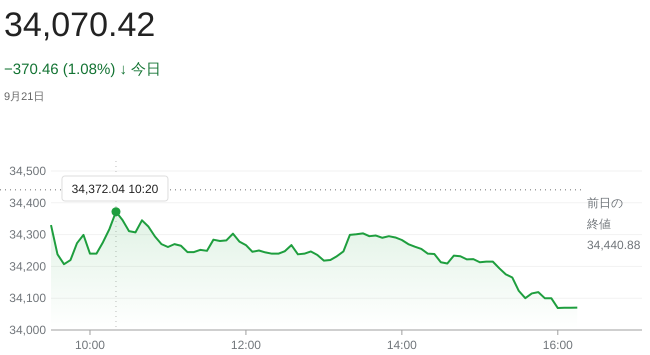 This screenshot has width=650, height=355. I want to click on text: 9月21日, so click(24, 97).